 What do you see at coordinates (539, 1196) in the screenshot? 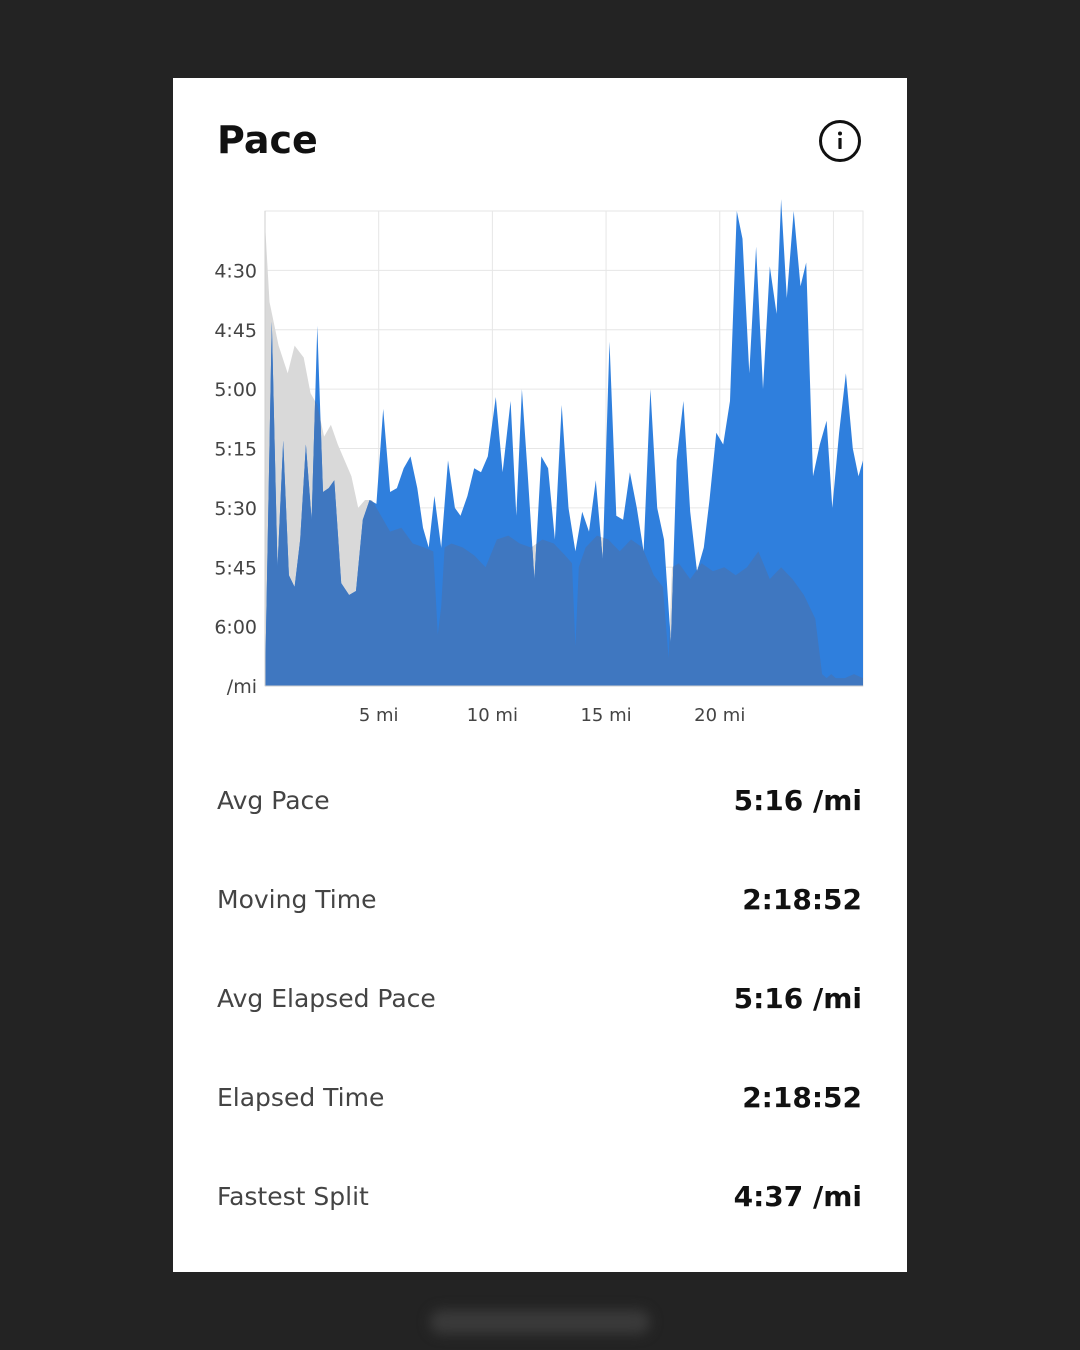
I see `stat-row-fastest-split: Fastest Split 4:37 /mi` at bounding box center [539, 1196].